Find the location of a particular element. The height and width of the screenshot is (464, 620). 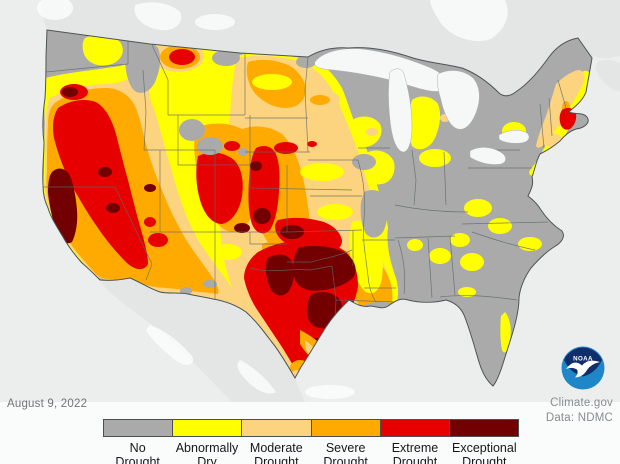

legend-label-moderate-drought: Moderate Drought is located at coordinates (276, 452).